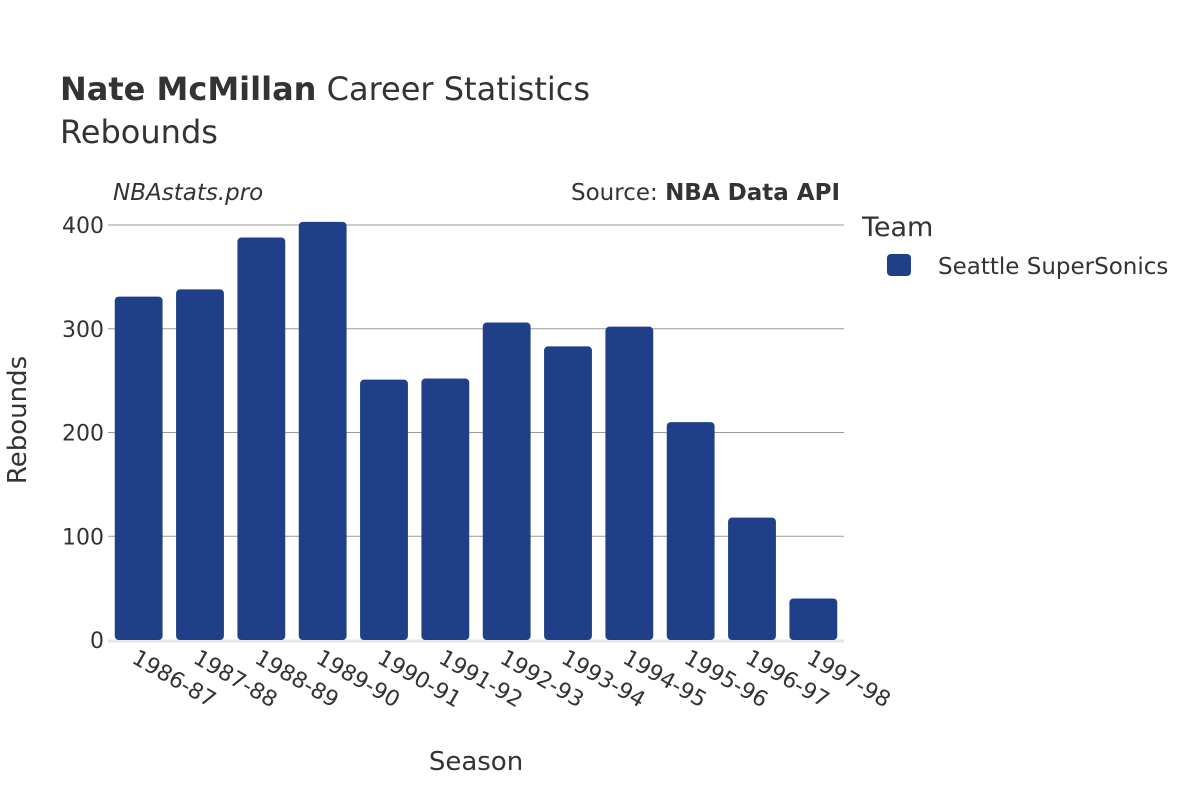  I want to click on chart-title: Nate McMillan Career Statistics, so click(325, 89).